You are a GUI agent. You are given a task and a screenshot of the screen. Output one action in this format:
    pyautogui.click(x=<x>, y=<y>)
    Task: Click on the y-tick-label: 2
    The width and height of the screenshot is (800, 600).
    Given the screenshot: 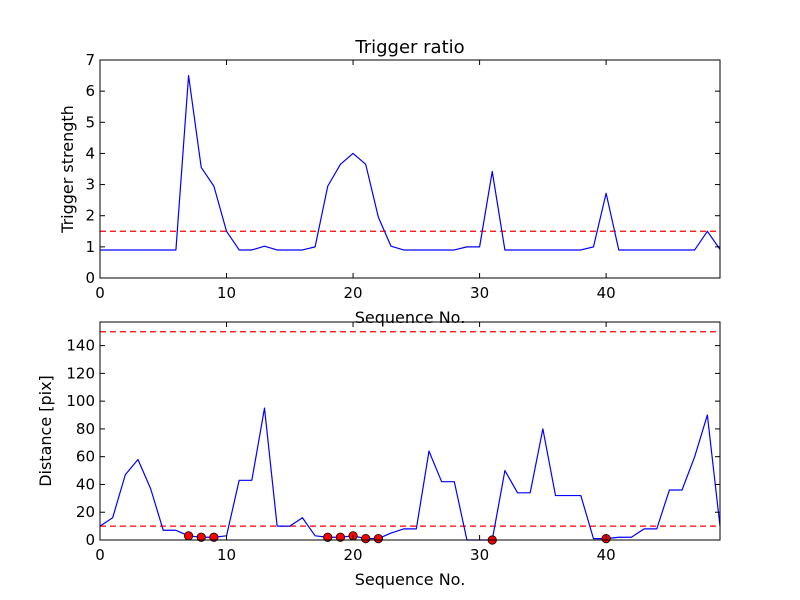 What is the action you would take?
    pyautogui.click(x=90, y=216)
    